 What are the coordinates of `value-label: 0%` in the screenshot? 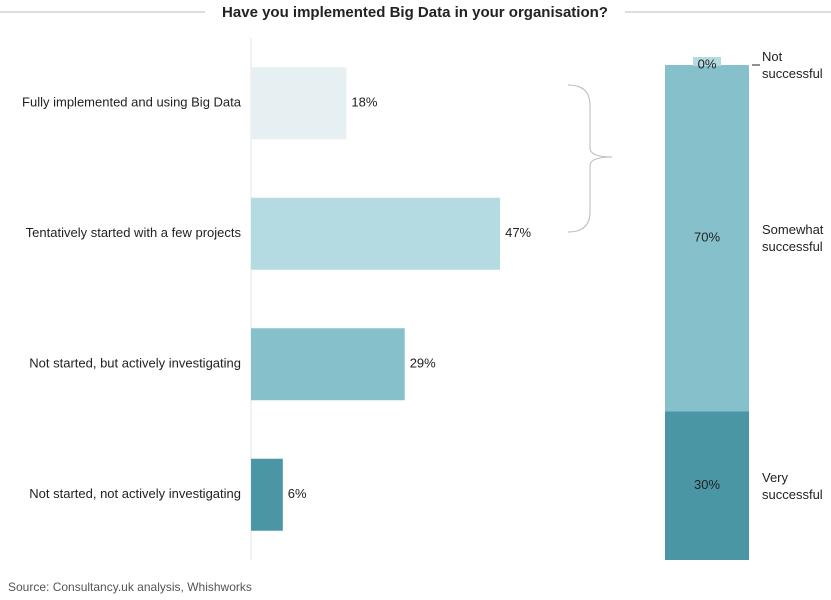 It's located at (707, 63).